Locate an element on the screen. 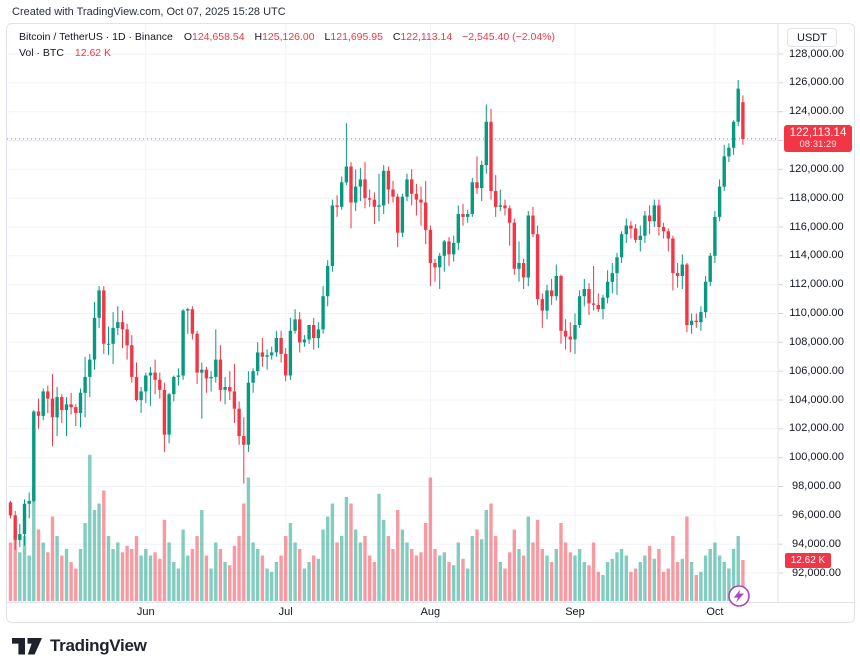  volume-label: Vol · BTC is located at coordinates (41, 53).